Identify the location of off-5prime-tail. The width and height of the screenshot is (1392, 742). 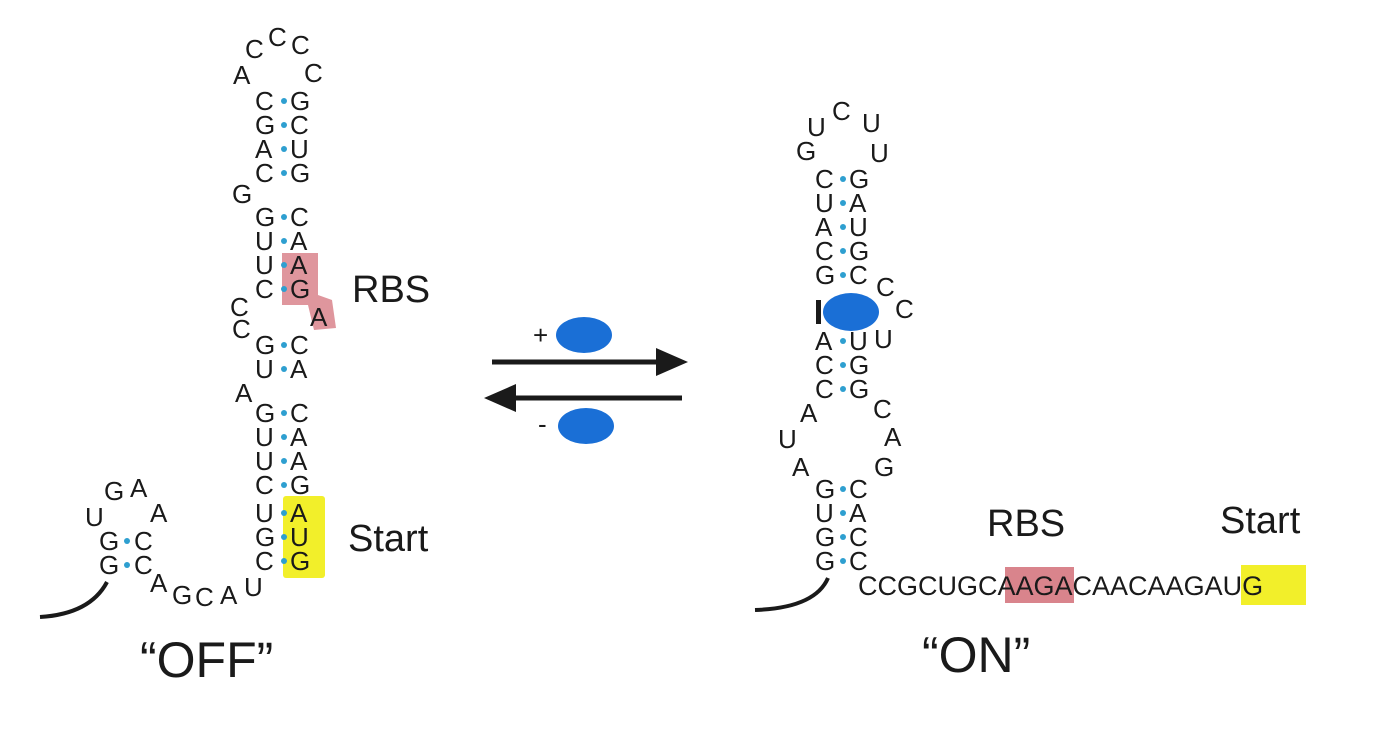
(74, 600).